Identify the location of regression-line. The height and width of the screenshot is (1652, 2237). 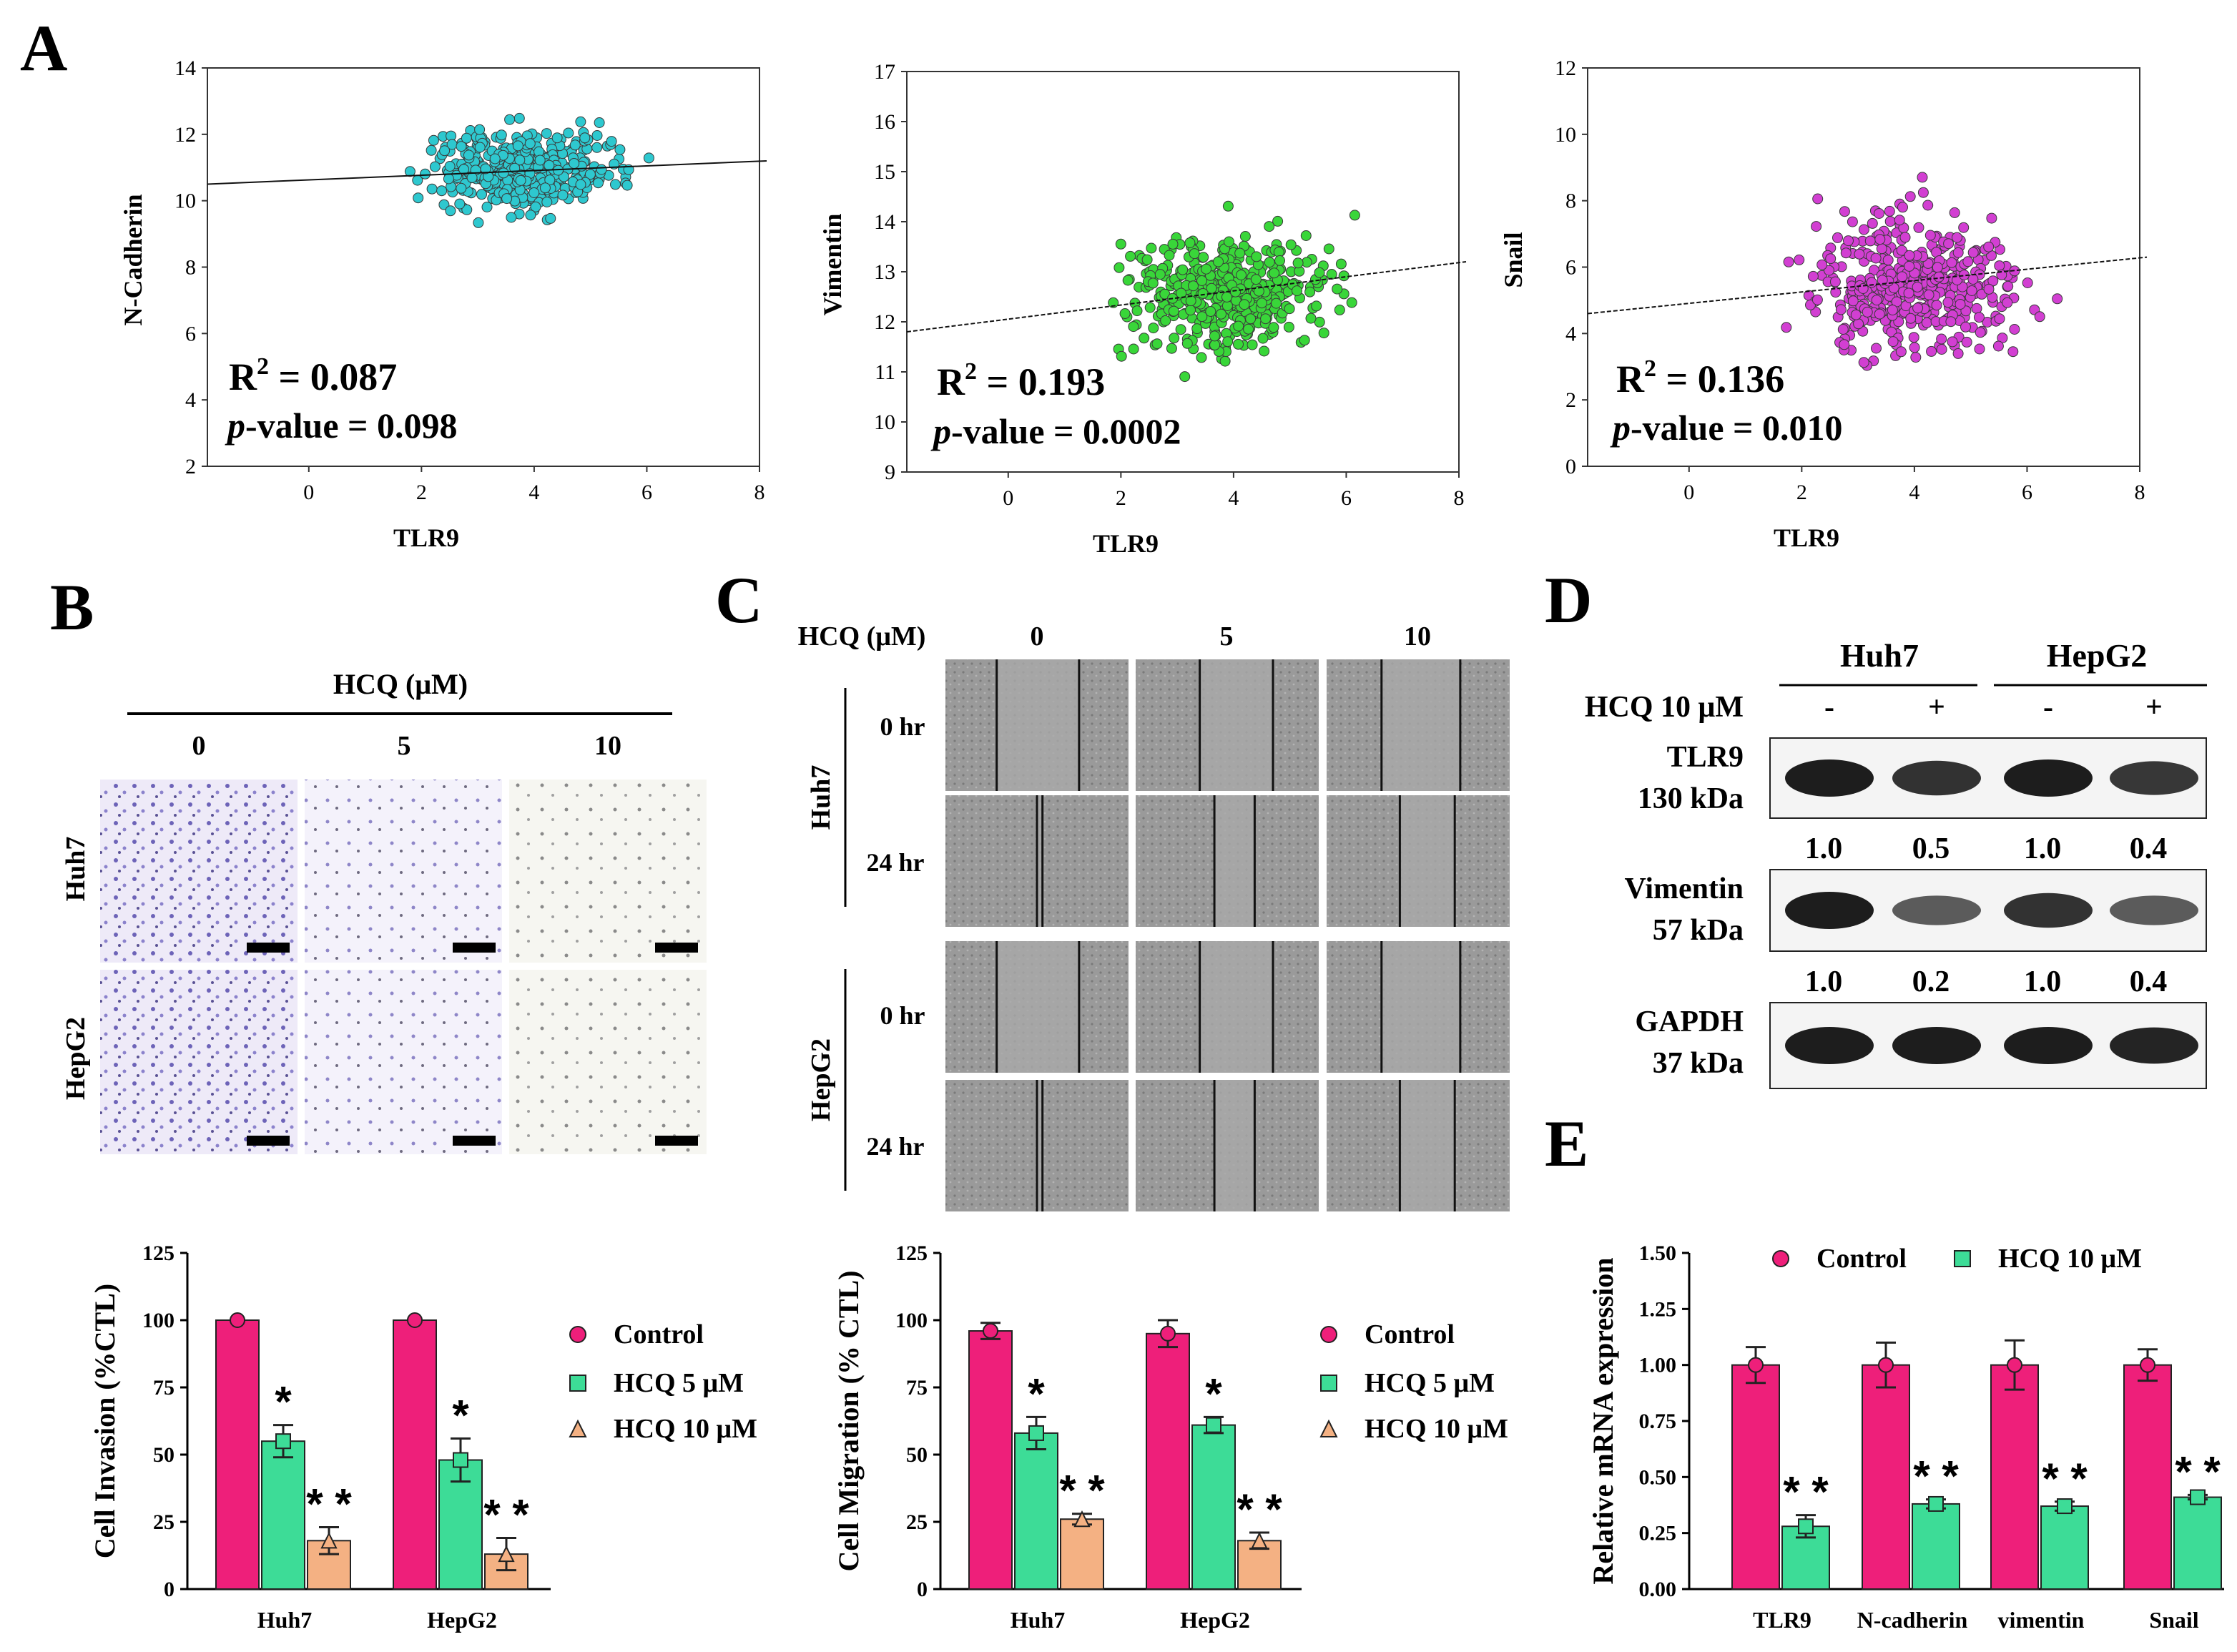
(1186, 297).